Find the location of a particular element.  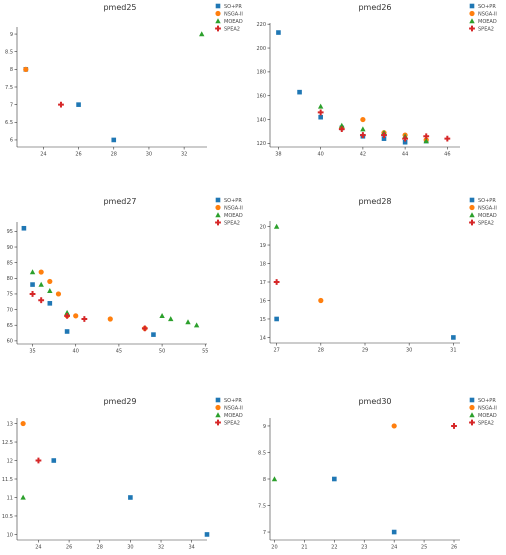

y-tick-label: 12.5 is located at coordinates (7, 443).